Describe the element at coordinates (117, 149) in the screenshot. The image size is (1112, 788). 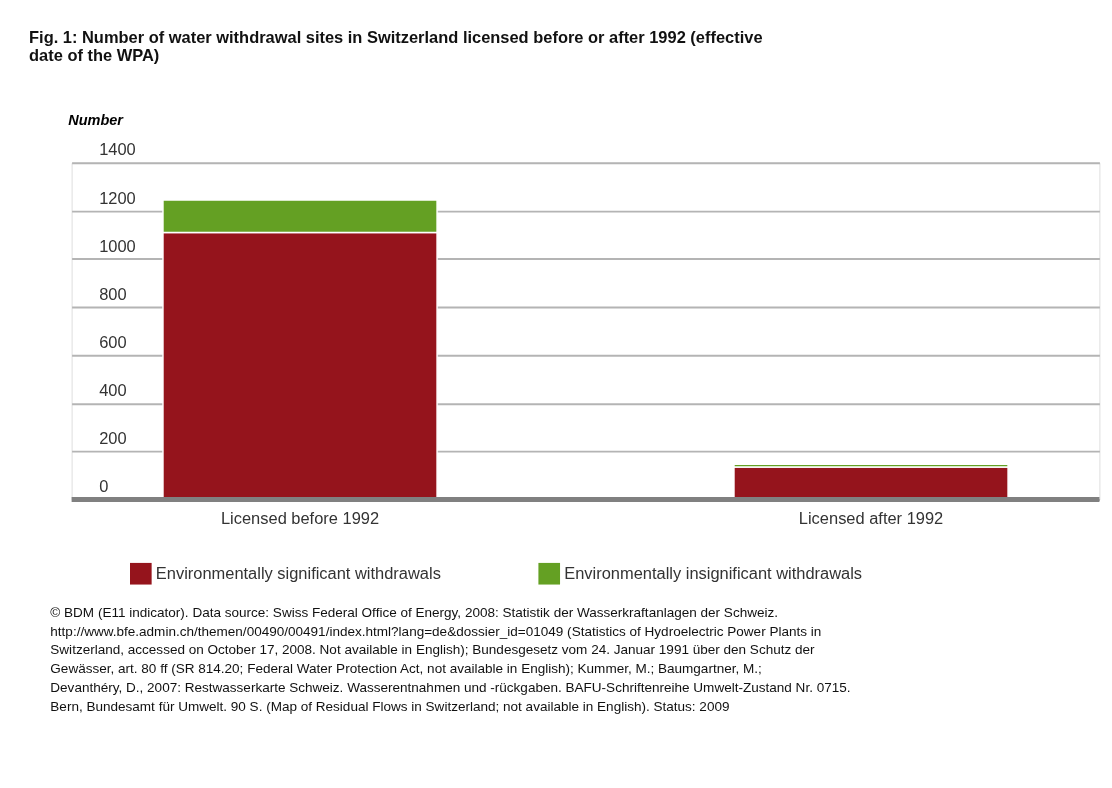
I see `y-tick-label: 1400` at that location.